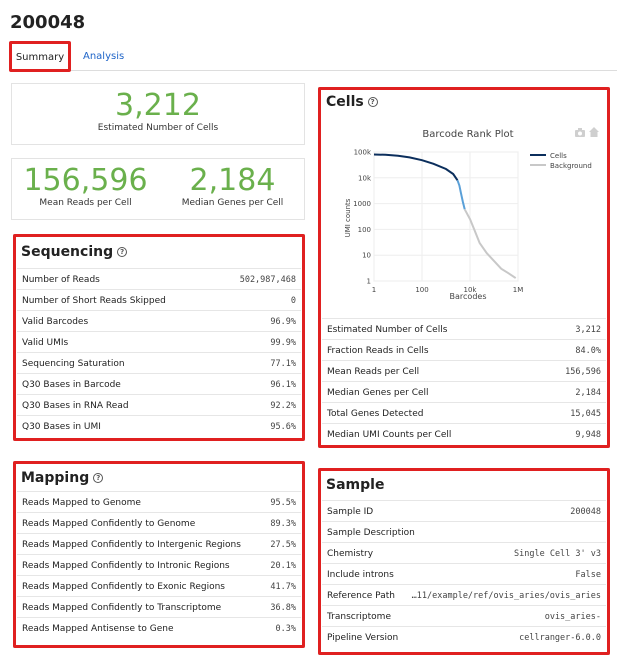 Image resolution: width=621 pixels, height=661 pixels. What do you see at coordinates (45, 343) in the screenshot?
I see `row-label: Valid UMIs` at bounding box center [45, 343].